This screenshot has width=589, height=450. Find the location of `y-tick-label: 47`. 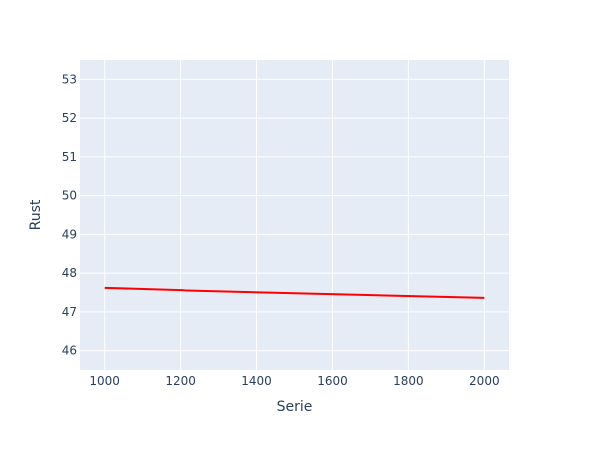

y-tick-label: 47 is located at coordinates (69, 312).